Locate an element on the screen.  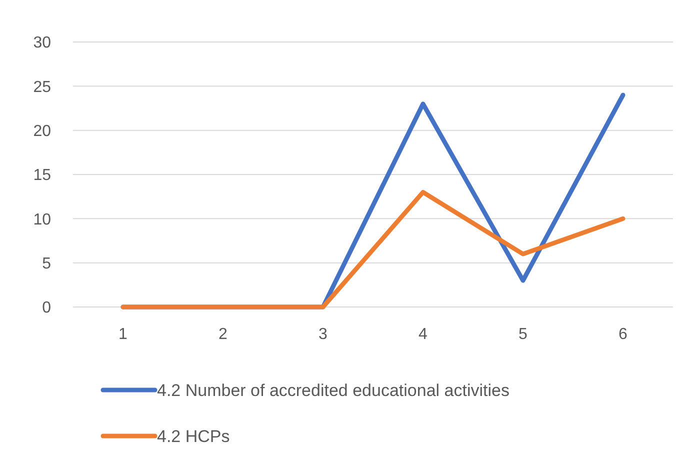
x-tick-label: 2 is located at coordinates (223, 334).